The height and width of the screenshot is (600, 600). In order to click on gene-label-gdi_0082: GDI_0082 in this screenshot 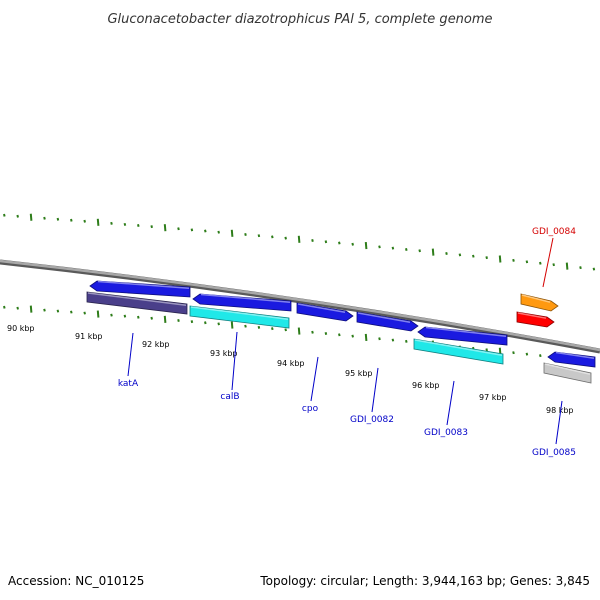, I will do `click(372, 420)`.